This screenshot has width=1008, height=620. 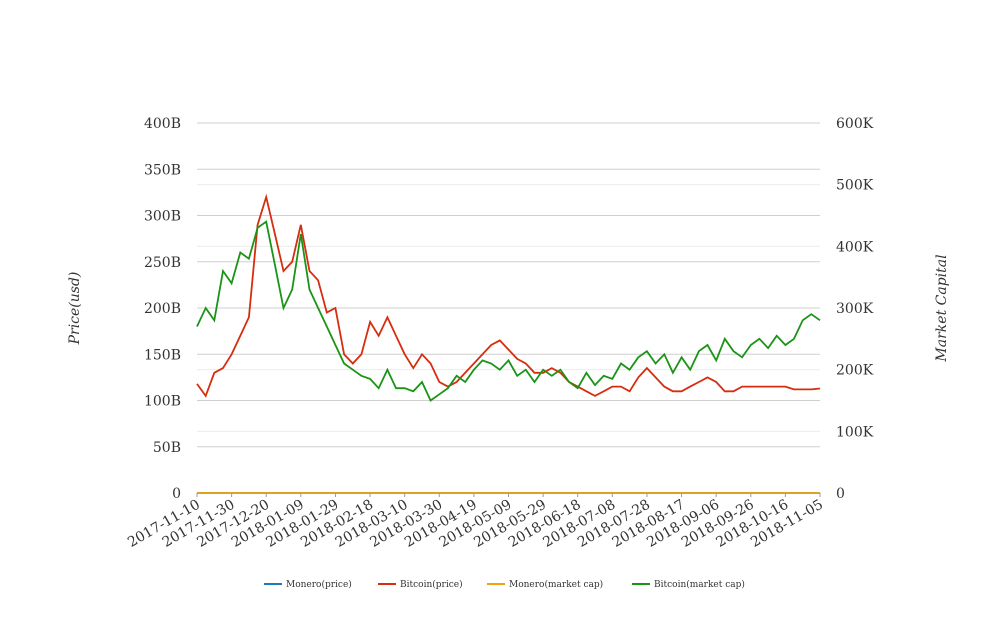 I want to click on y2-tick-label: 200K, so click(x=855, y=371).